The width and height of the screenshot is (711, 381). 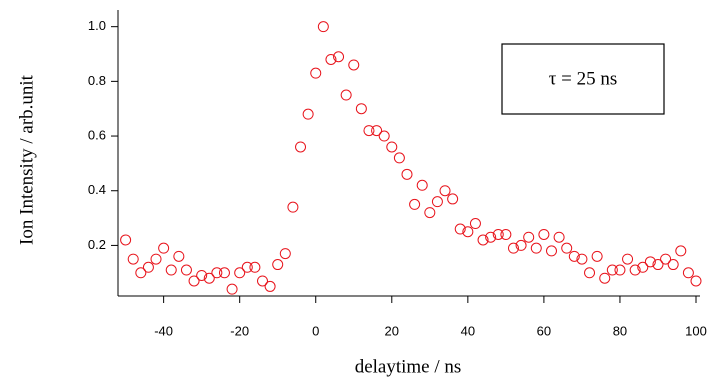 What do you see at coordinates (392, 330) in the screenshot?
I see `x-tick-label: 20` at bounding box center [392, 330].